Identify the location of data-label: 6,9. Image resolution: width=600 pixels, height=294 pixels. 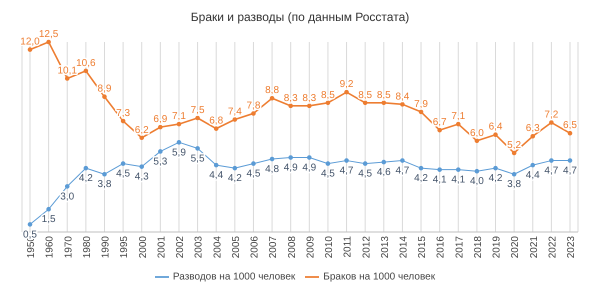
(160, 120).